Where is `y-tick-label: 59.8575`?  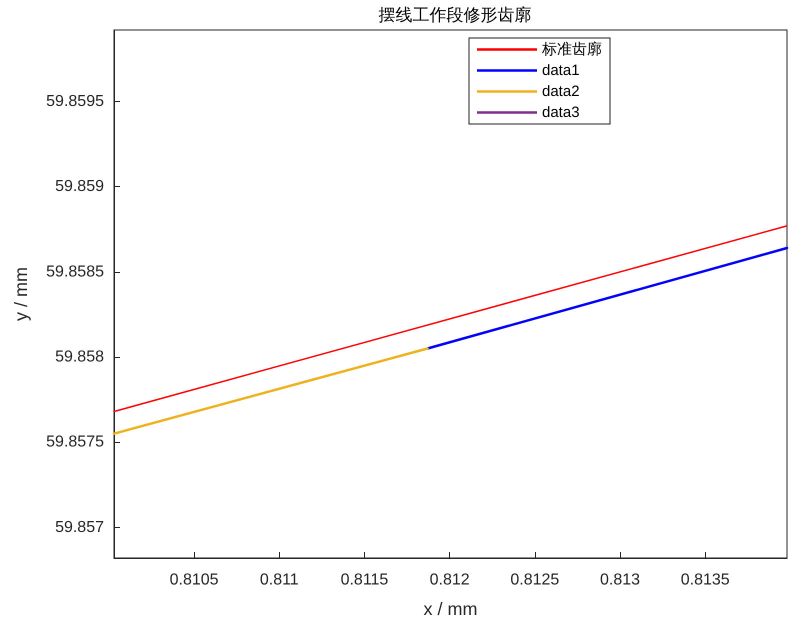 y-tick-label: 59.8575 is located at coordinates (75, 442).